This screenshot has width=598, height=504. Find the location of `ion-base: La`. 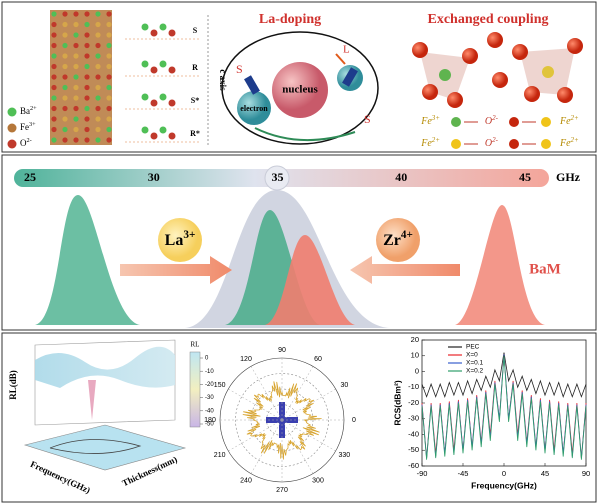

ion-base: La is located at coordinates (174, 240).